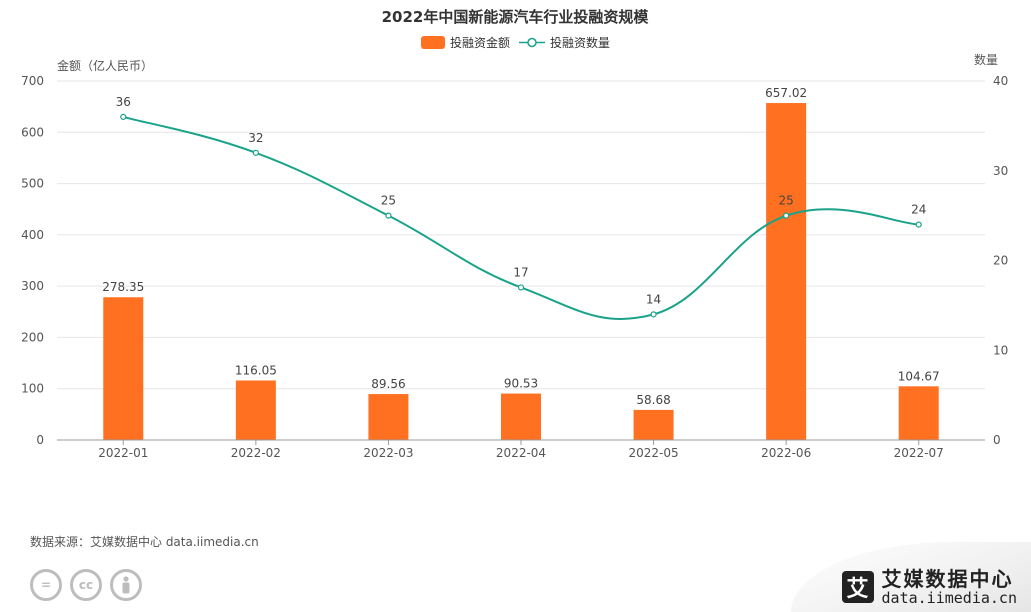 The image size is (1031, 612). What do you see at coordinates (1000, 81) in the screenshot?
I see `y-right-tick-label: 40` at bounding box center [1000, 81].